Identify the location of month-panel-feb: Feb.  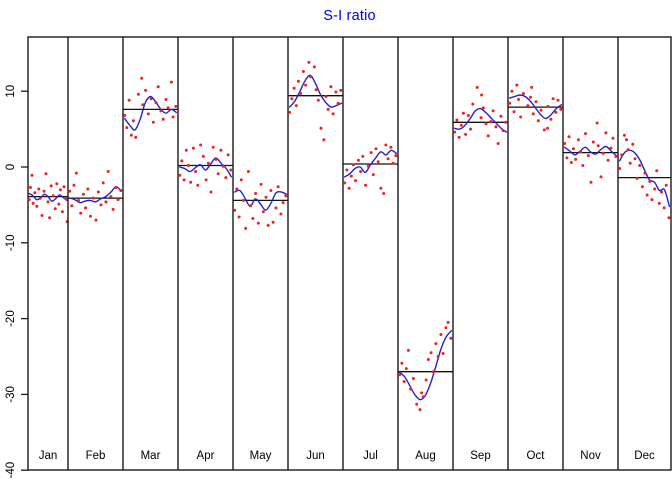
(95, 253).